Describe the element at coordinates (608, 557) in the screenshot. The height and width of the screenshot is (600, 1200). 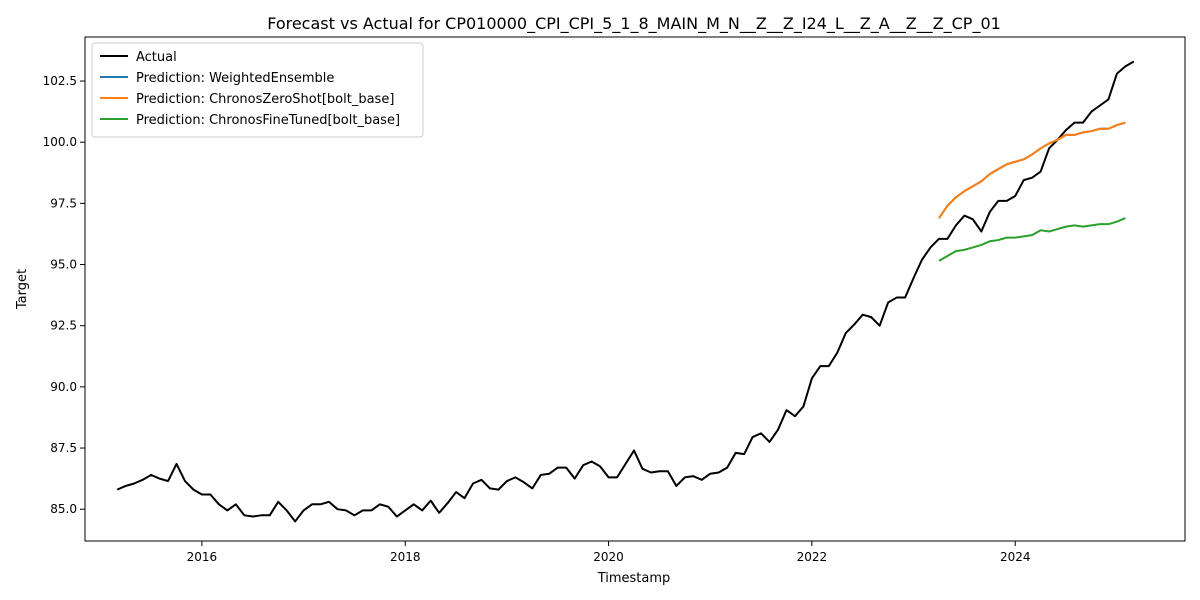
I see `x-tick-label: 2020` at that location.